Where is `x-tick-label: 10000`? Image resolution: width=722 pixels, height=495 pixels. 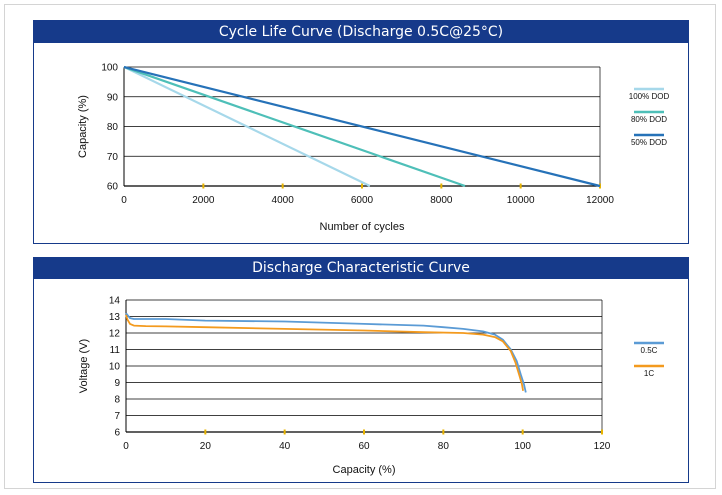 x-tick-label: 10000 is located at coordinates (521, 200).